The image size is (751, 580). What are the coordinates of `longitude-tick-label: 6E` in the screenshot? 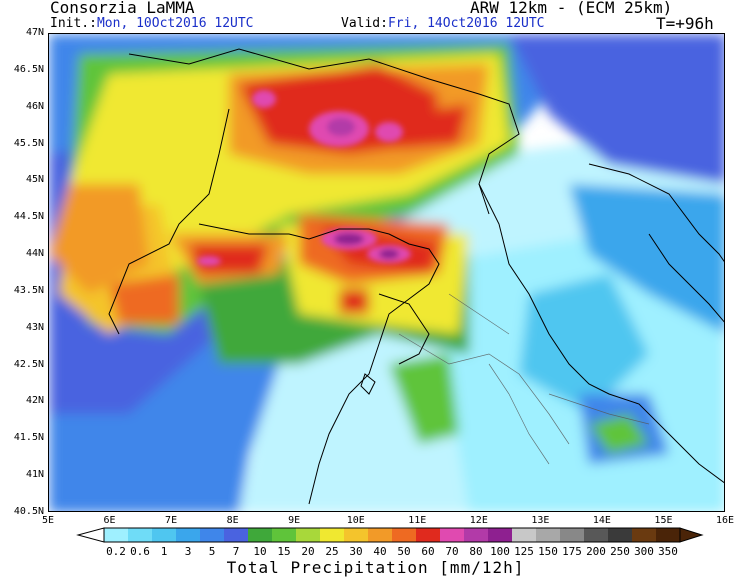 It's located at (109, 520).